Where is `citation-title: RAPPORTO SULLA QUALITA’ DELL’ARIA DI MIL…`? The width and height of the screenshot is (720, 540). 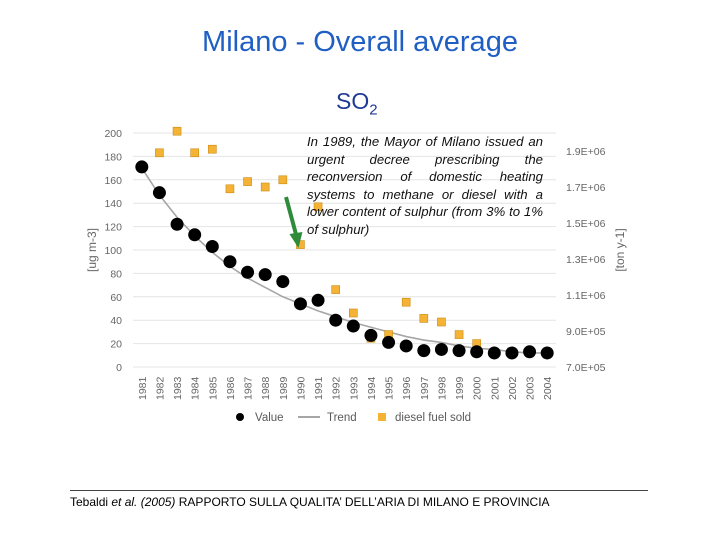 citation-title: RAPPORTO SULLA QUALITA’ DELL’ARIA DI MIL… is located at coordinates (364, 502).